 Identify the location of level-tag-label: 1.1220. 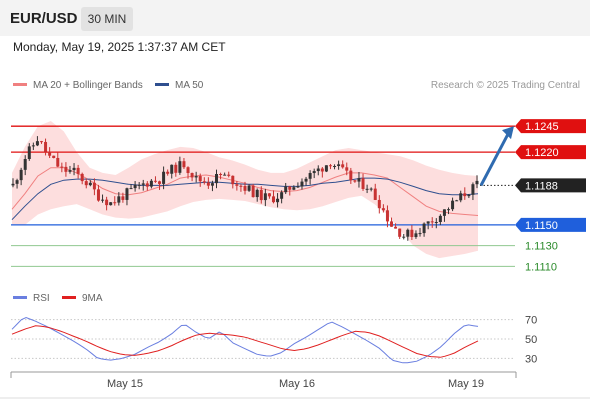
(542, 153).